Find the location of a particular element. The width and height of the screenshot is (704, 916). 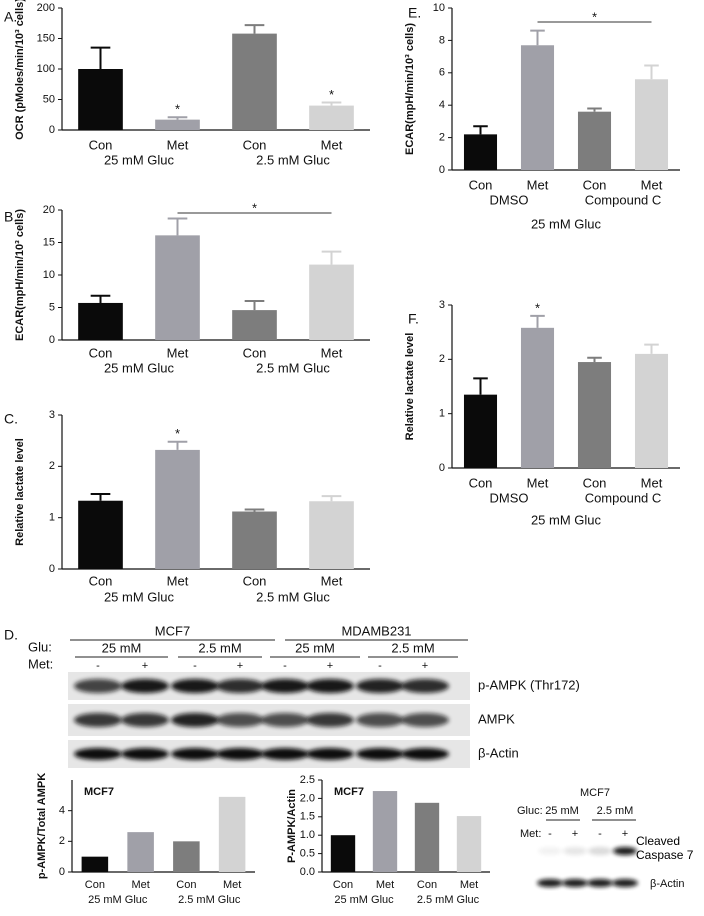

gluc-label: Gluc: is located at coordinates (530, 811).